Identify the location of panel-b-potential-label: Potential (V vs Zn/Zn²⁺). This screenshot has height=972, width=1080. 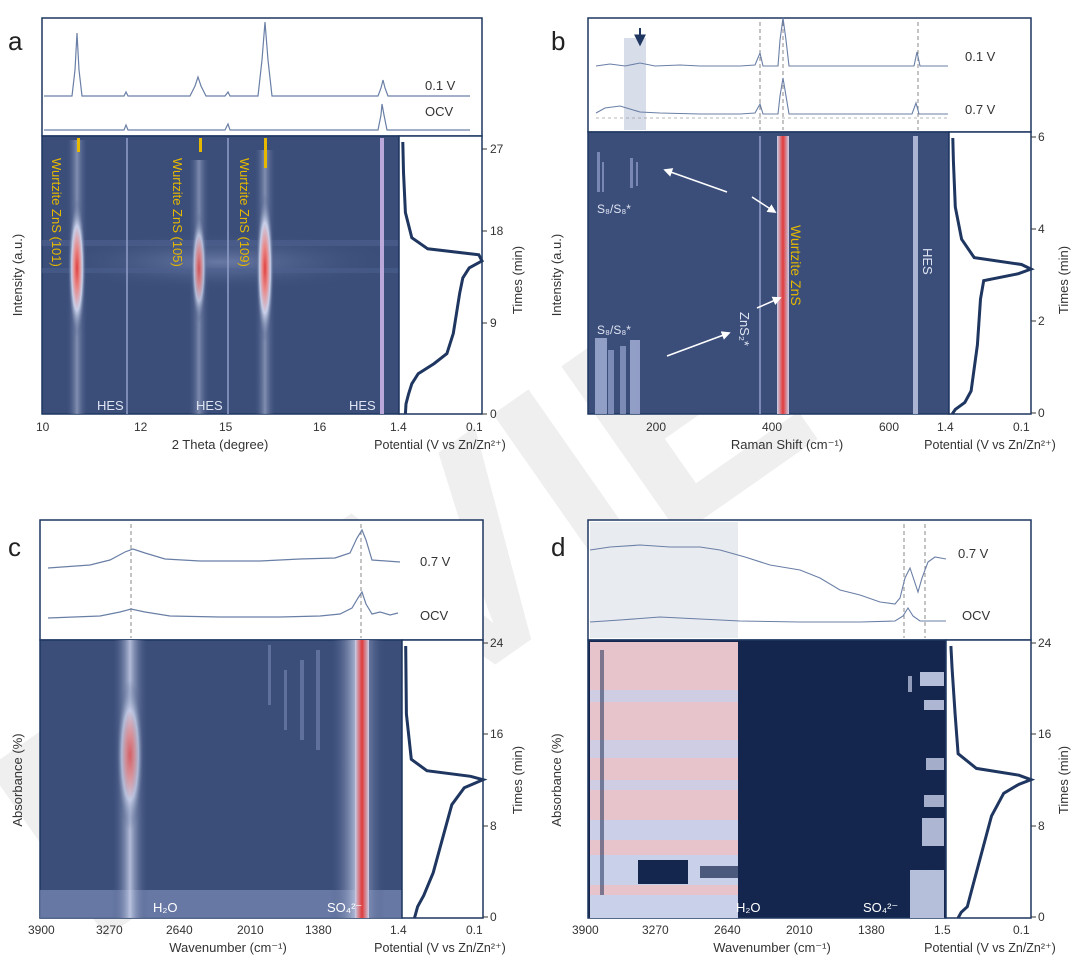
(990, 445).